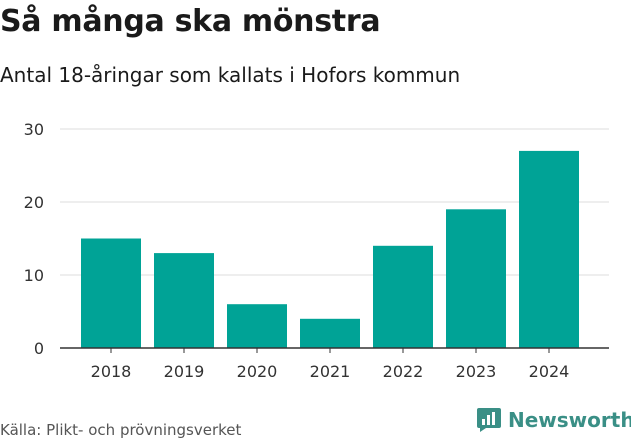 This screenshot has width=631, height=439. I want to click on y-tick-label: 20, so click(34, 202).